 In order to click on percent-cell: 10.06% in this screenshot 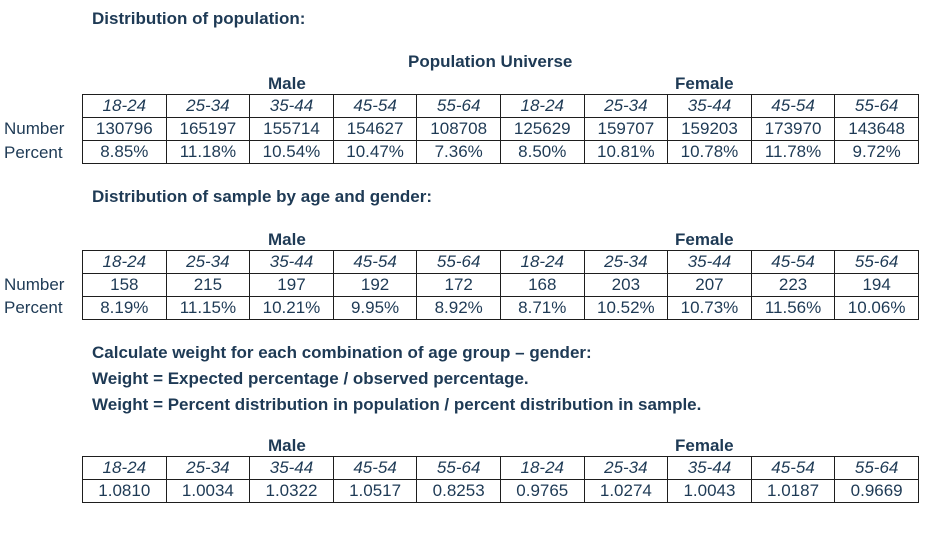, I will do `click(876, 308)`.